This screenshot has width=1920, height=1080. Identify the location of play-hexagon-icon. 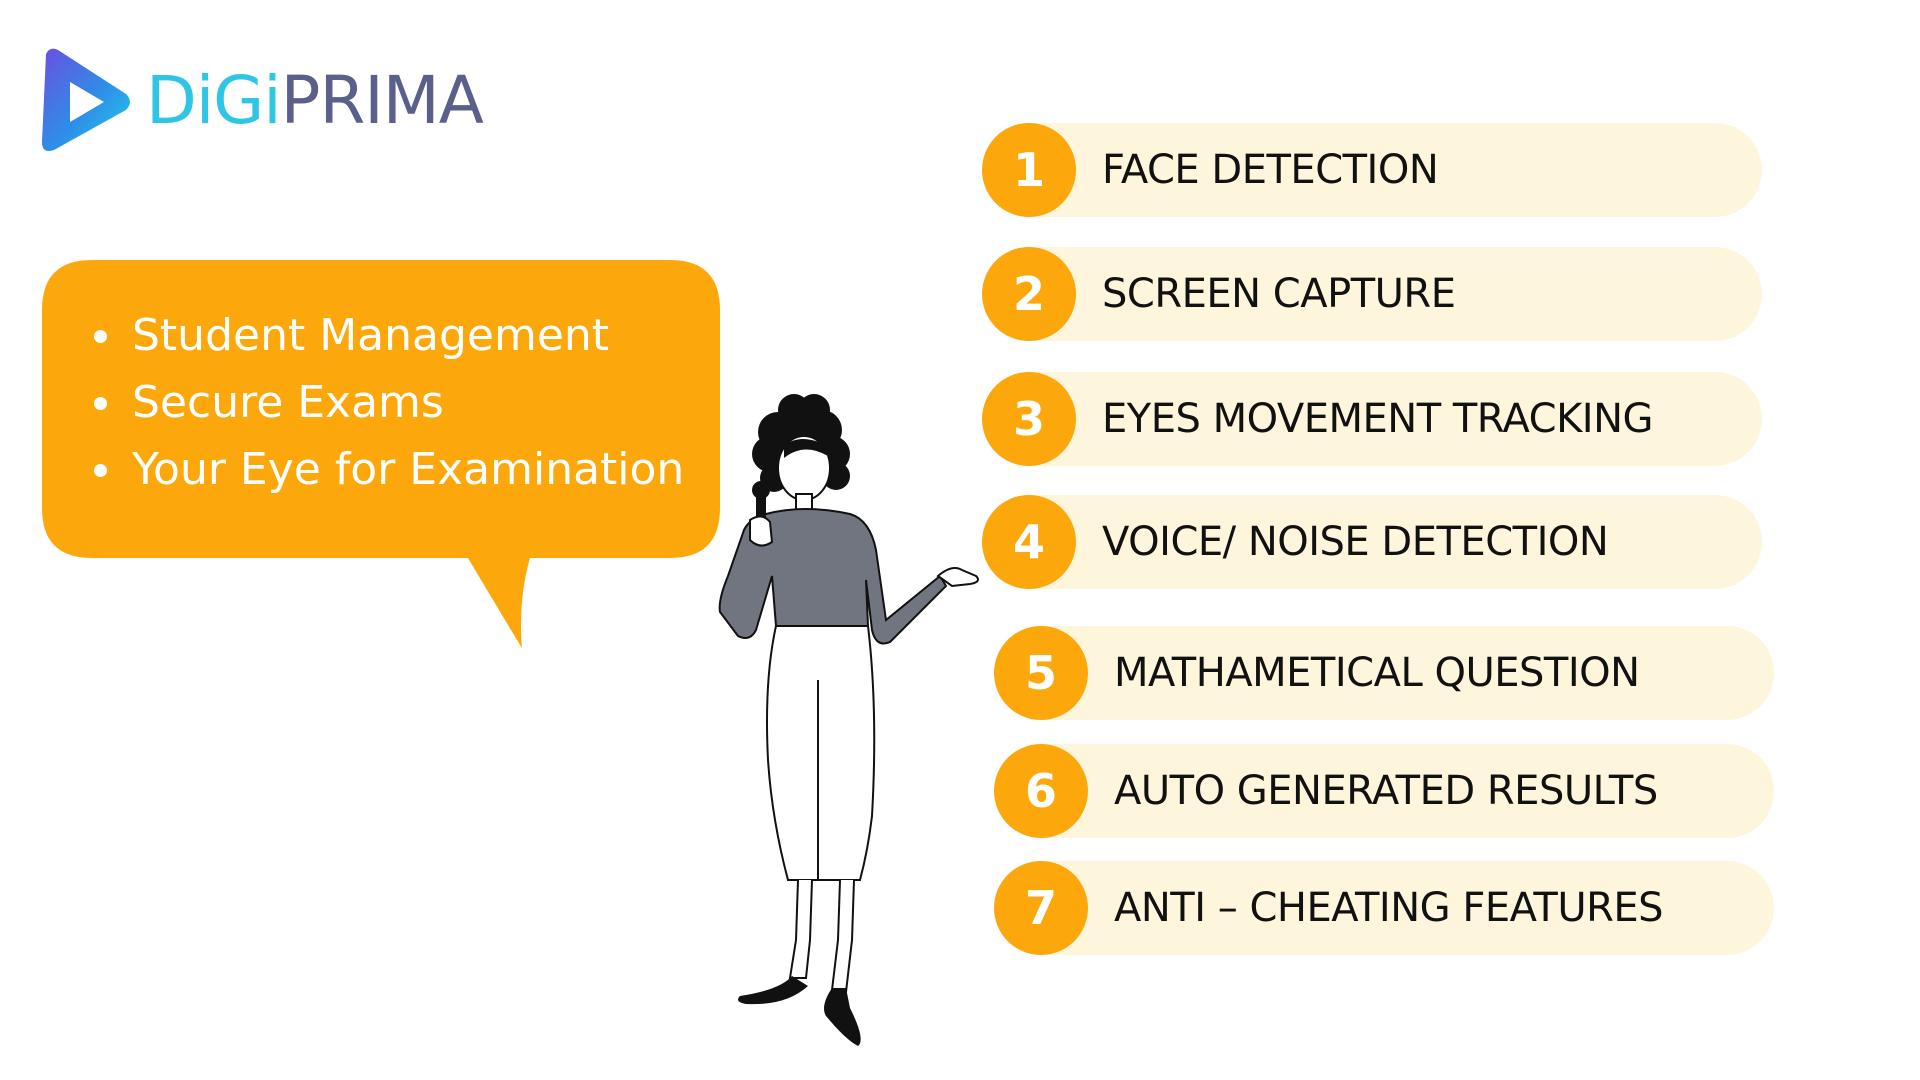
(86, 99).